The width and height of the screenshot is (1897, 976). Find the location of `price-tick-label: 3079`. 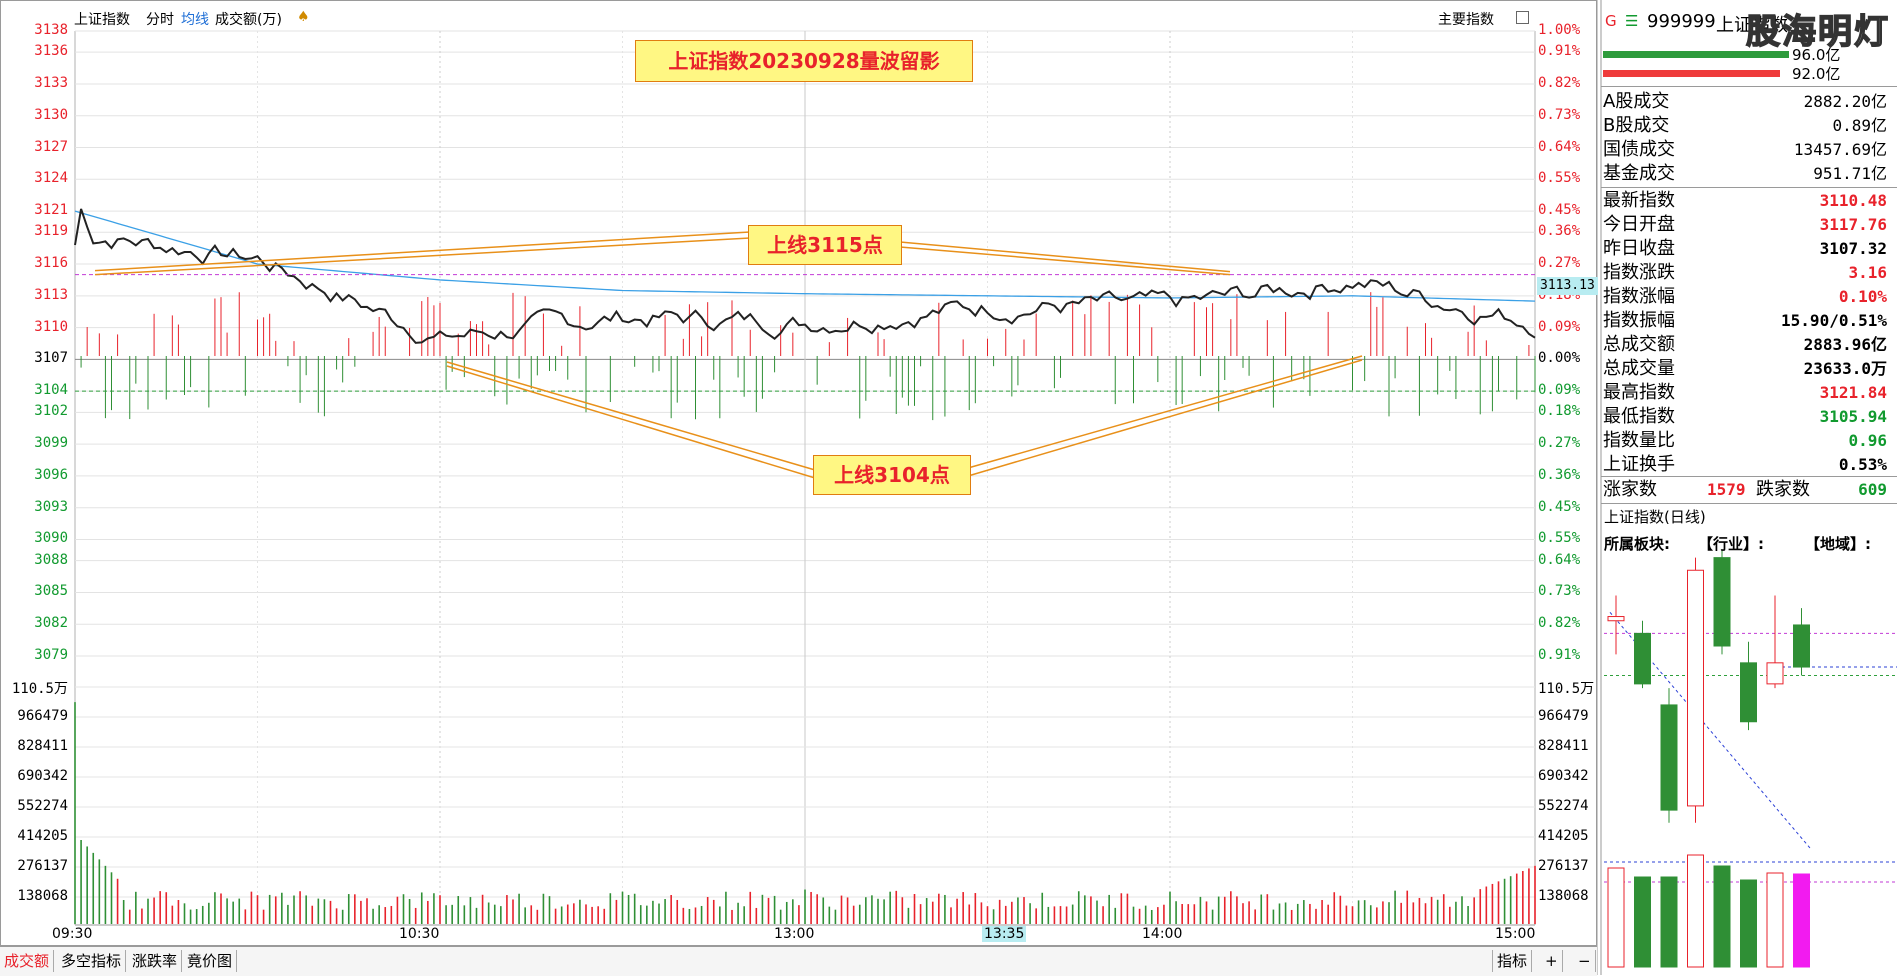

price-tick-label: 3079 is located at coordinates (51, 655).